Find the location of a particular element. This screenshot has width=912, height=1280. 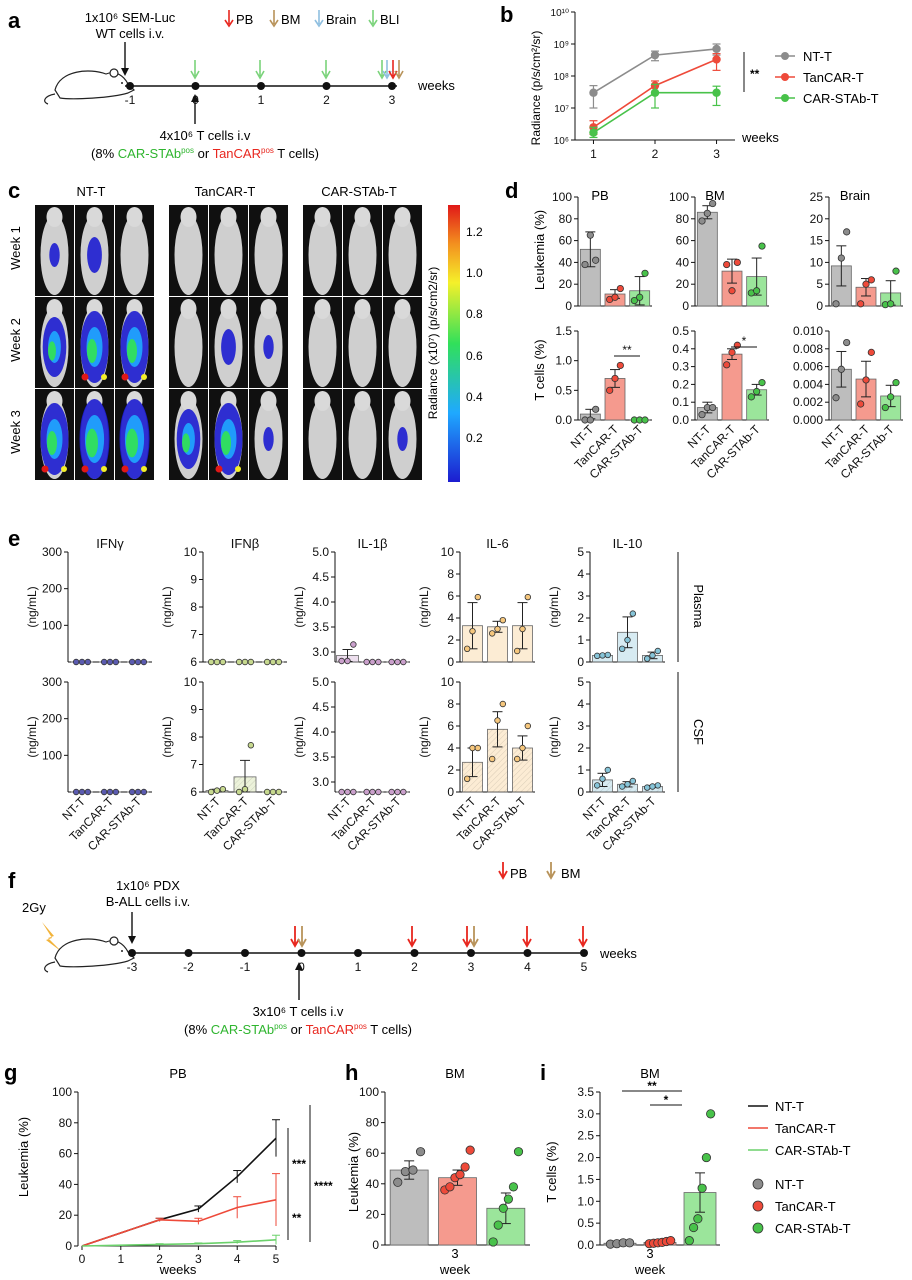

y-tick-label: 0.000 is located at coordinates (808, 420).